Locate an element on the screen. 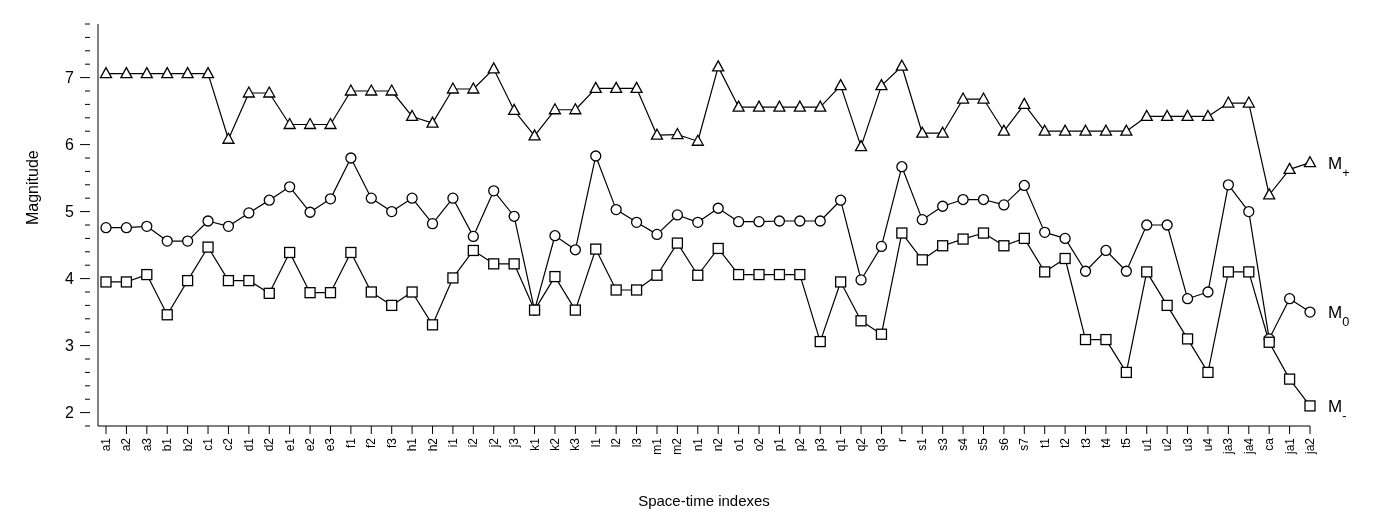  series-label: M$_{0}$ is located at coordinates (1339, 316).